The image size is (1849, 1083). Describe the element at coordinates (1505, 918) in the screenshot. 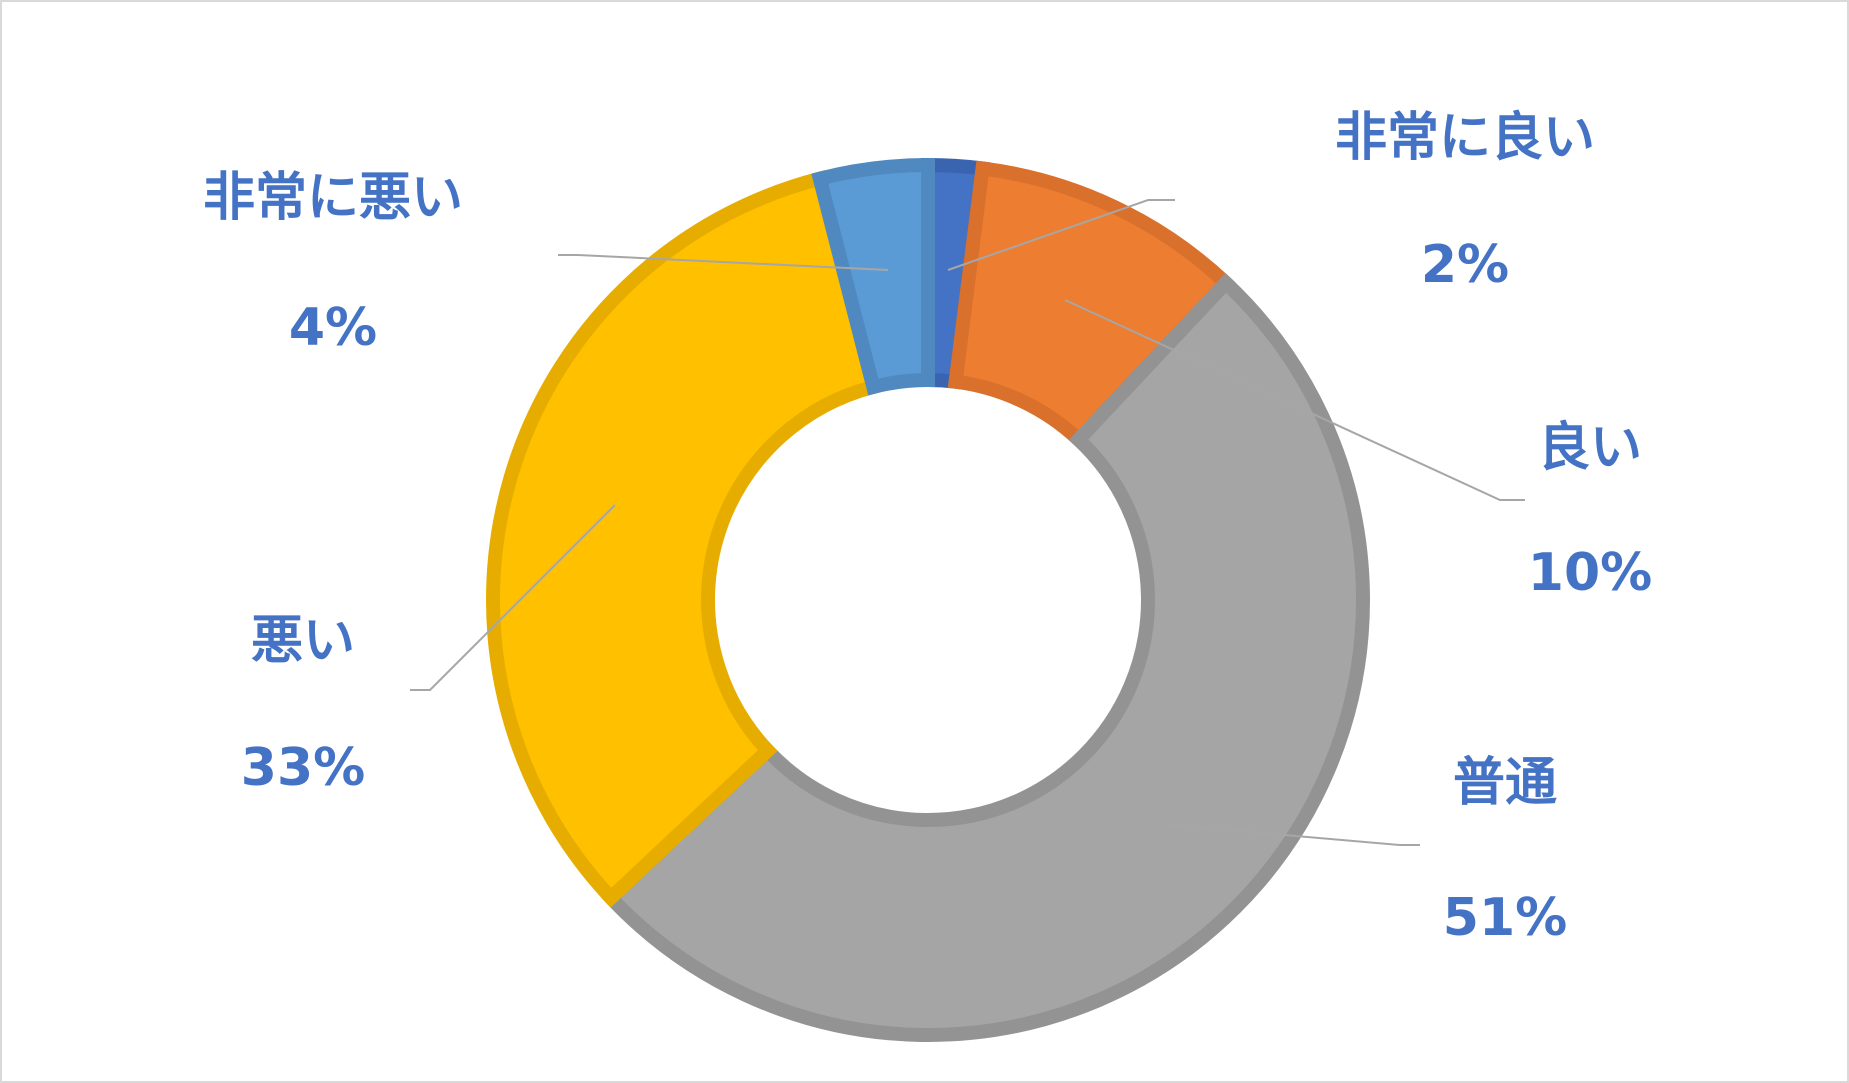

I see `data-label-percent-3: 51%` at that location.